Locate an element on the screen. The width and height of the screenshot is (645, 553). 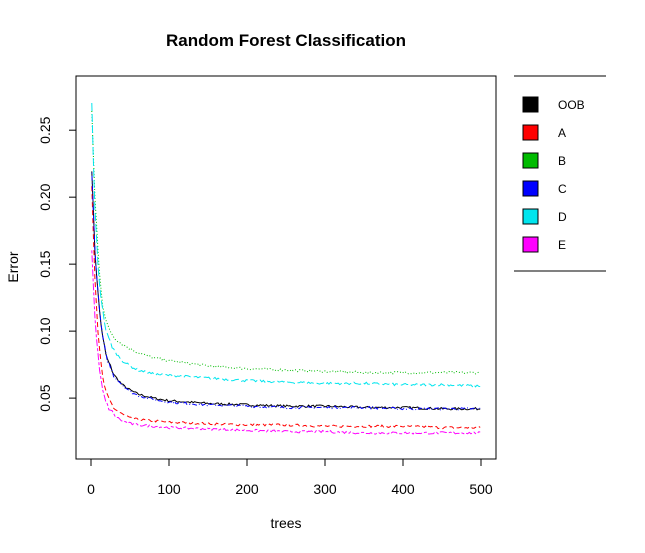
x-tick-label: 0 is located at coordinates (91, 489).